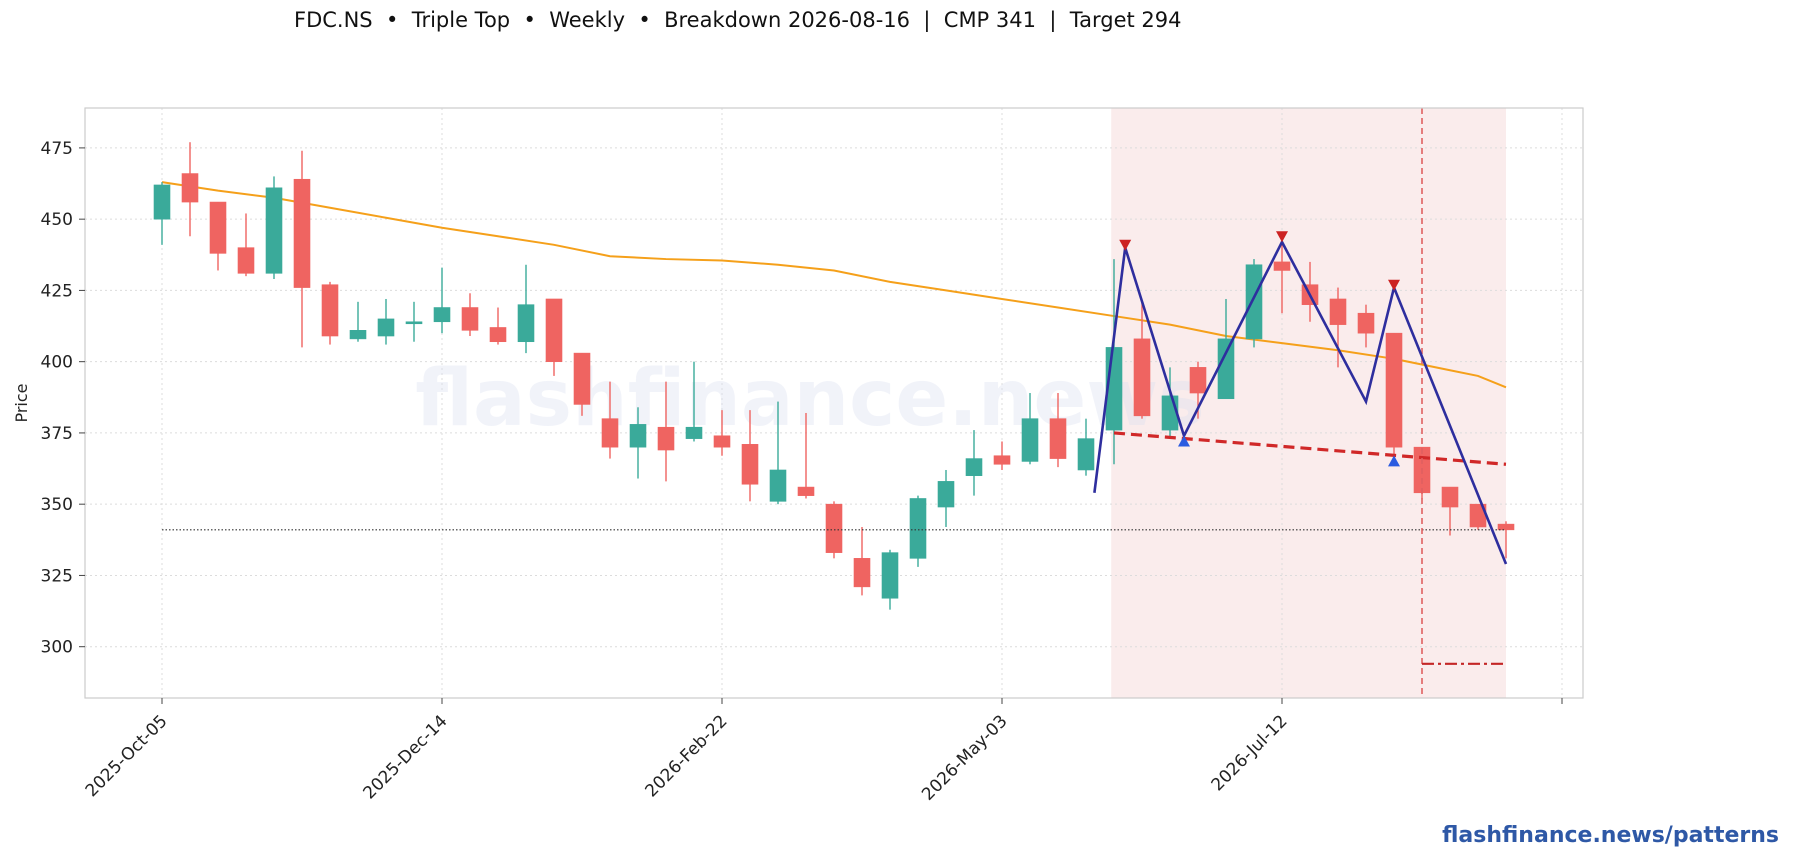 The image size is (1793, 860). I want to click on y-tick-label: 425, so click(57, 291).